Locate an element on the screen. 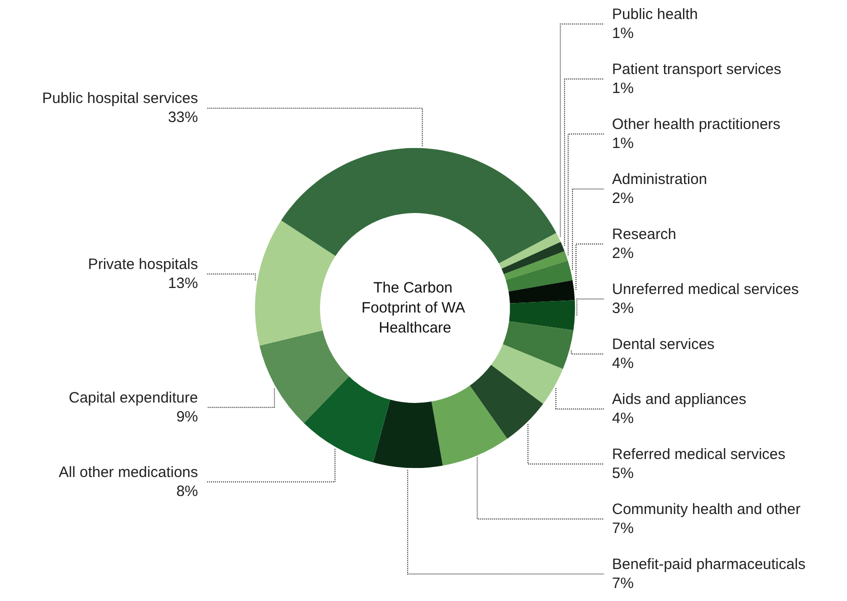  slice-label: Other health practitioners is located at coordinates (696, 124).